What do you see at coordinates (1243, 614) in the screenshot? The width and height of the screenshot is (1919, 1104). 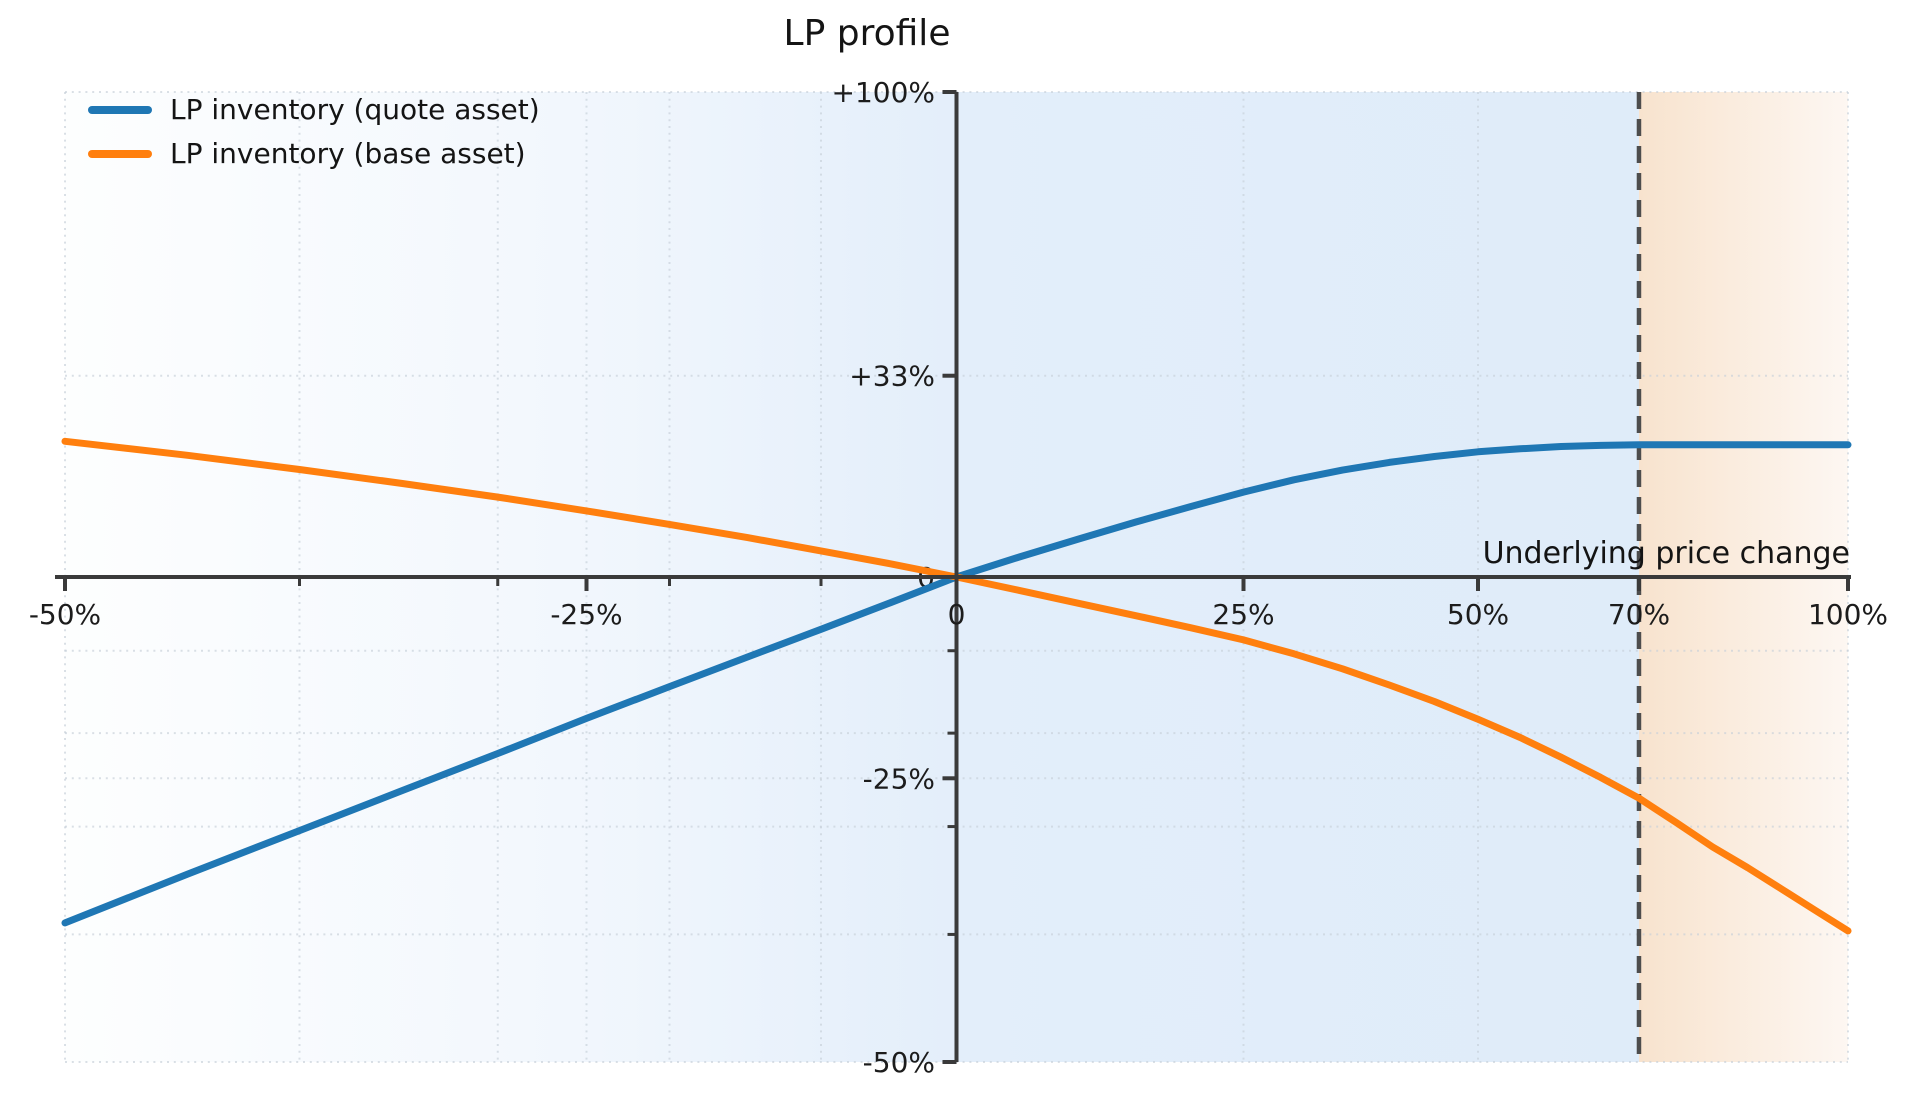 I see `x-tick-label: 25%` at bounding box center [1243, 614].